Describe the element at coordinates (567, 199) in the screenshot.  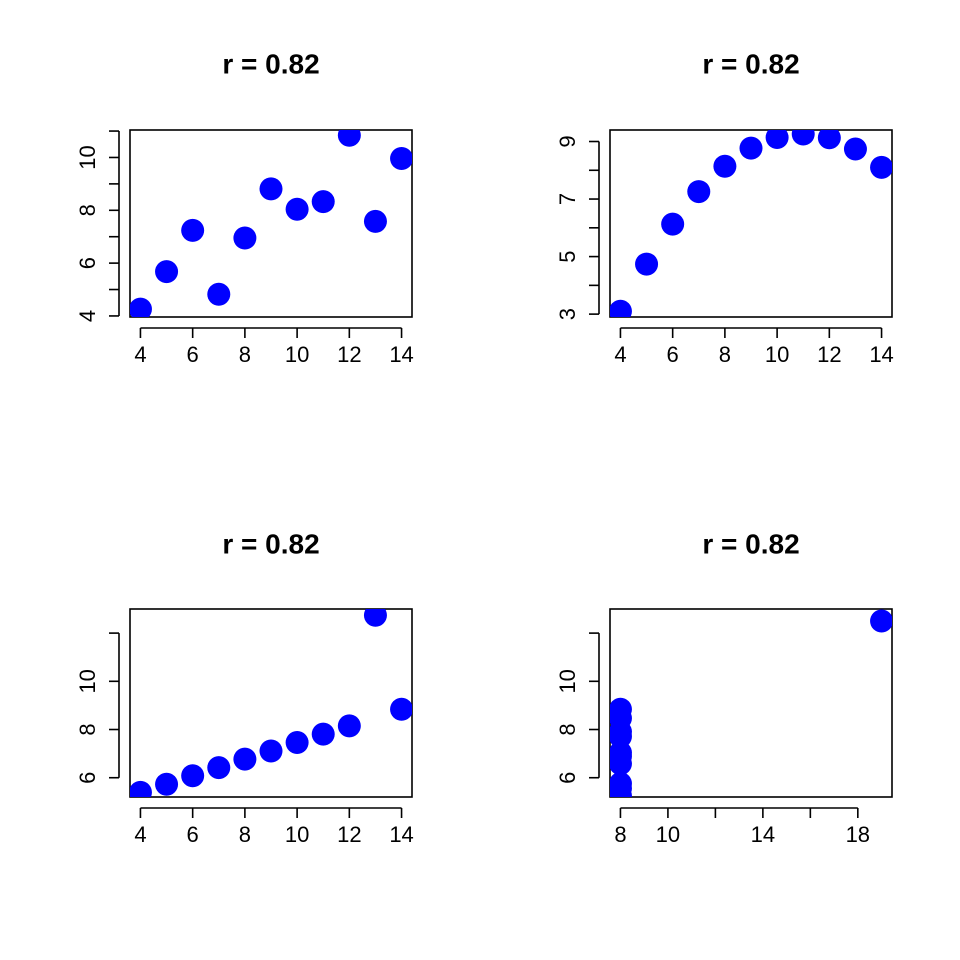
I see `y-tick-label: 7` at that location.